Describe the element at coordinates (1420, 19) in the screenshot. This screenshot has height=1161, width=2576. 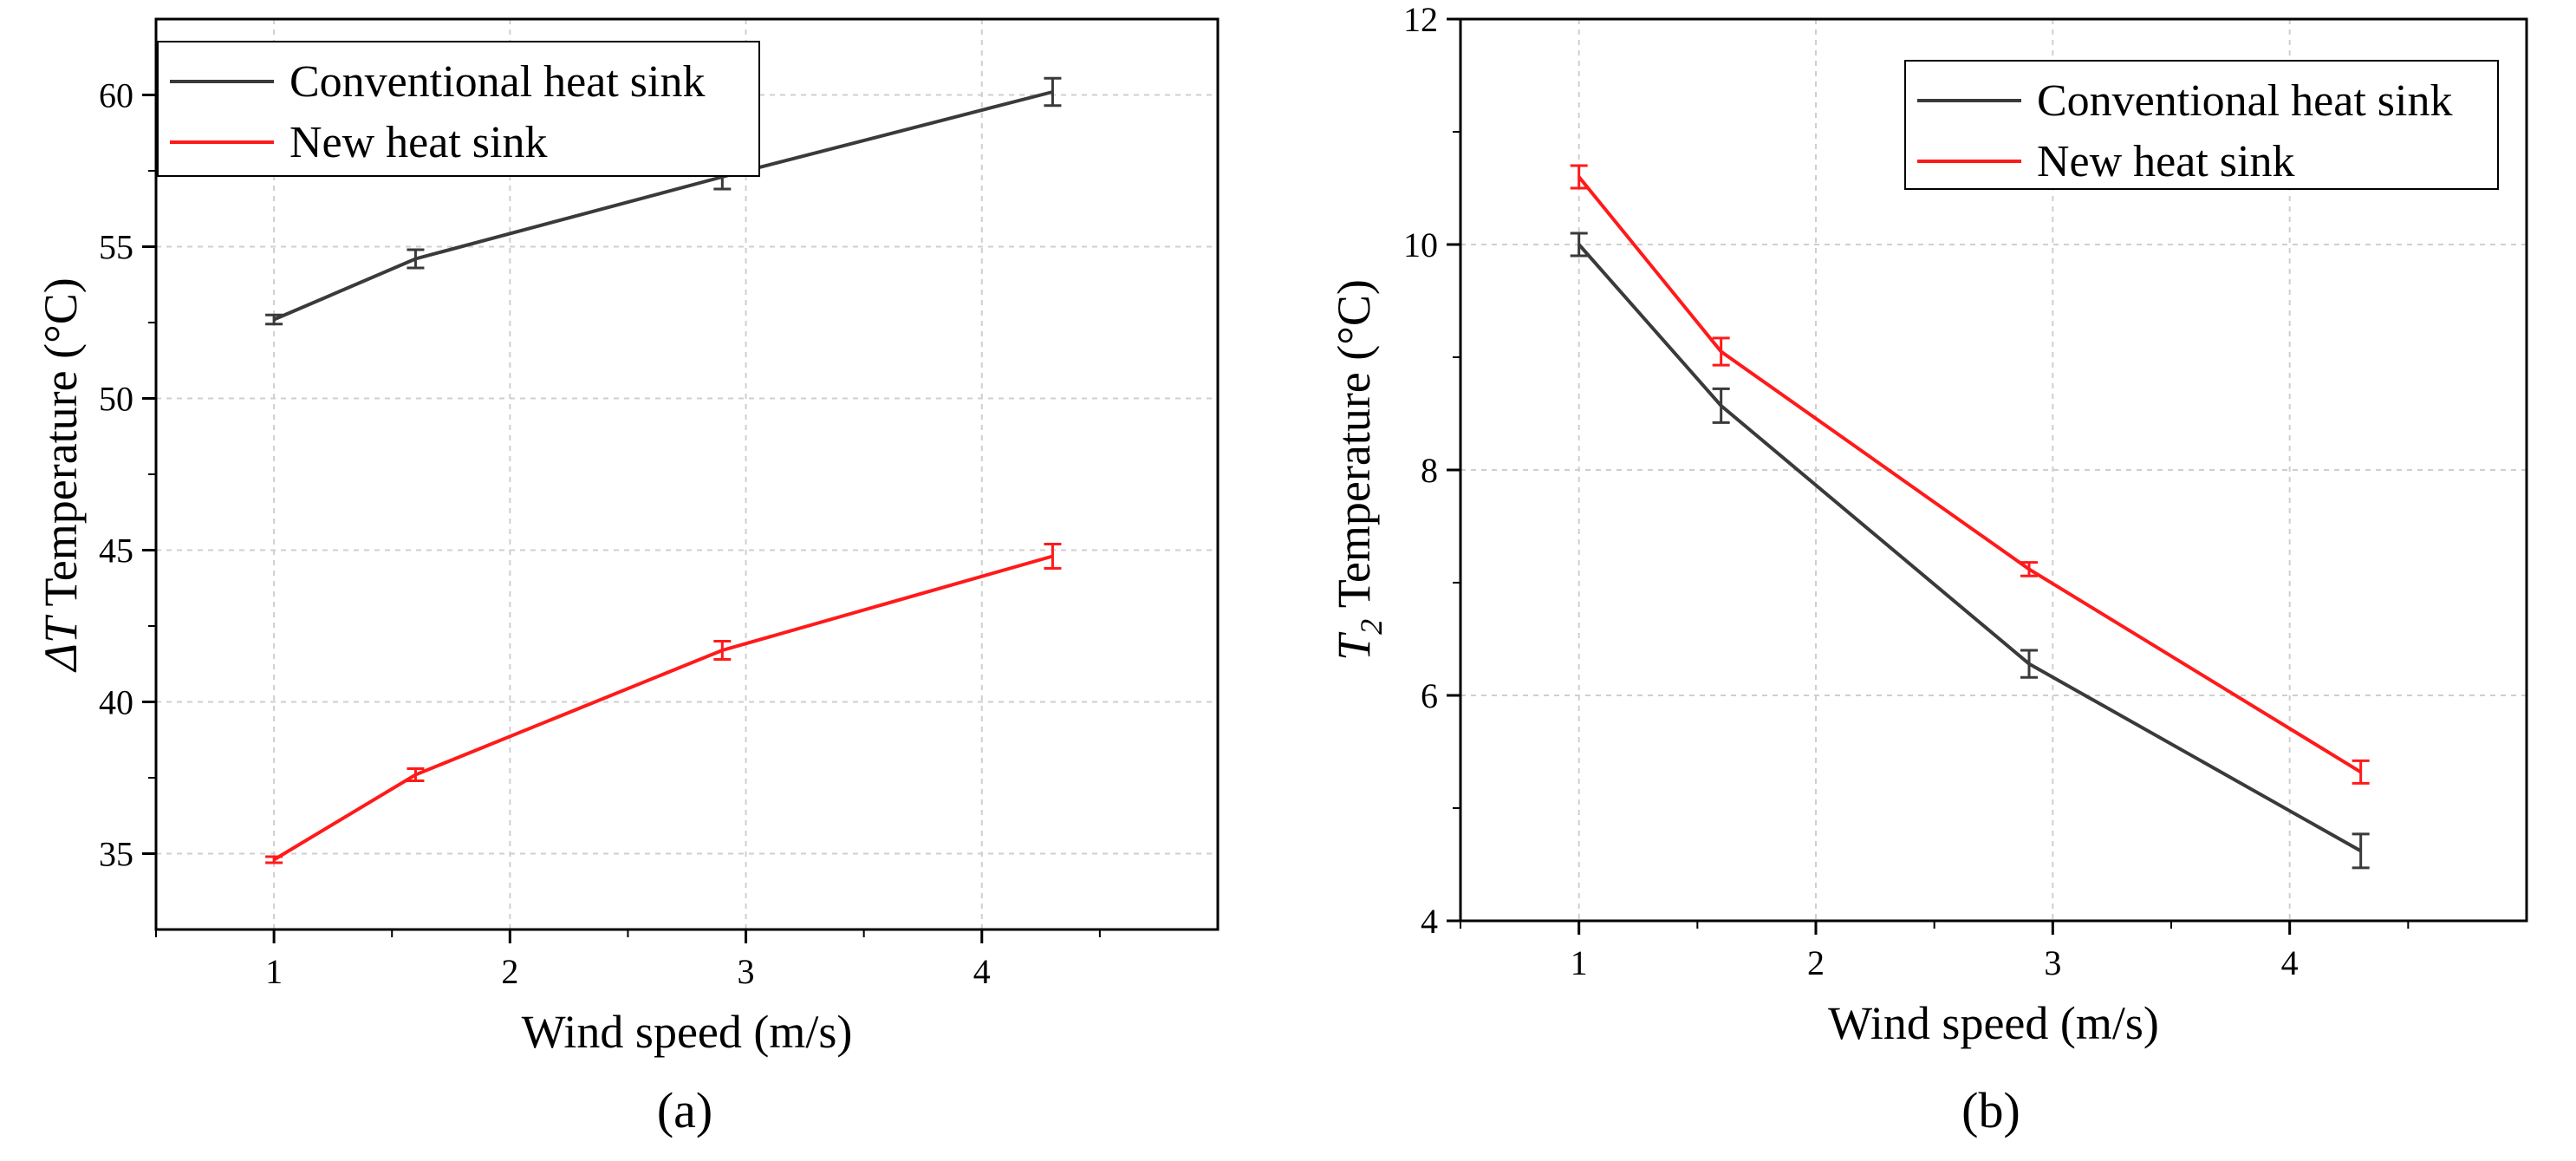
I see `y-tick-label: 12` at that location.